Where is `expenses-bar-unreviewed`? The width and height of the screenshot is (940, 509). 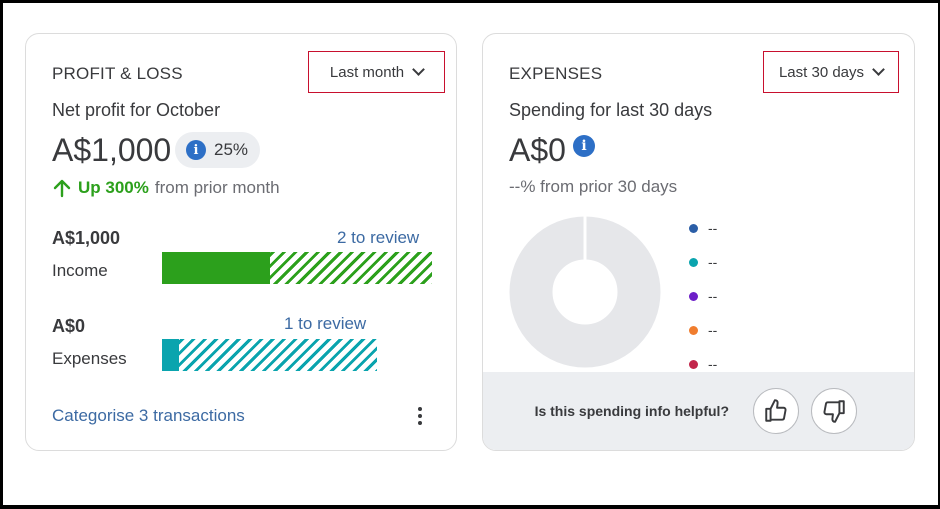
expenses-bar-unreviewed is located at coordinates (269, 355).